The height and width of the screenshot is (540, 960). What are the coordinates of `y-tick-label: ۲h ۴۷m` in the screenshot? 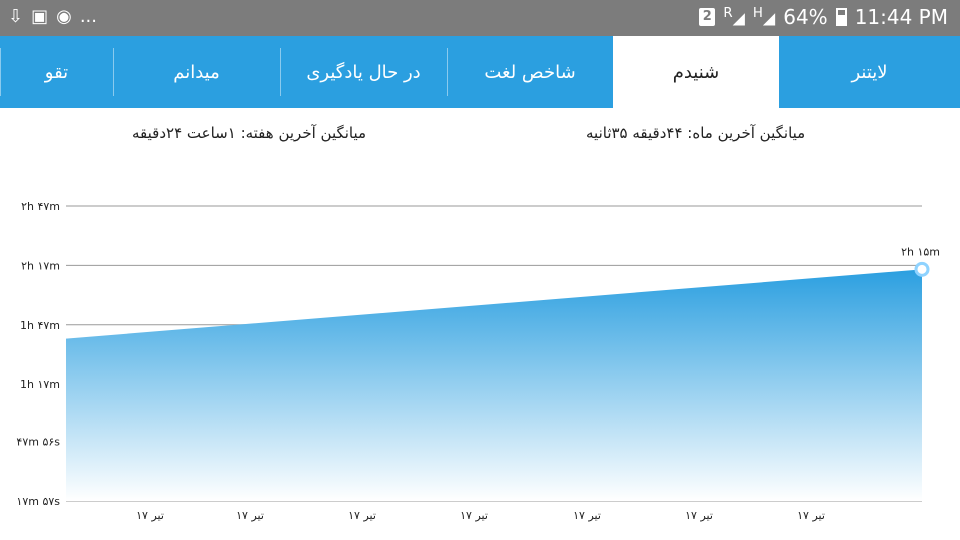 It's located at (40, 206).